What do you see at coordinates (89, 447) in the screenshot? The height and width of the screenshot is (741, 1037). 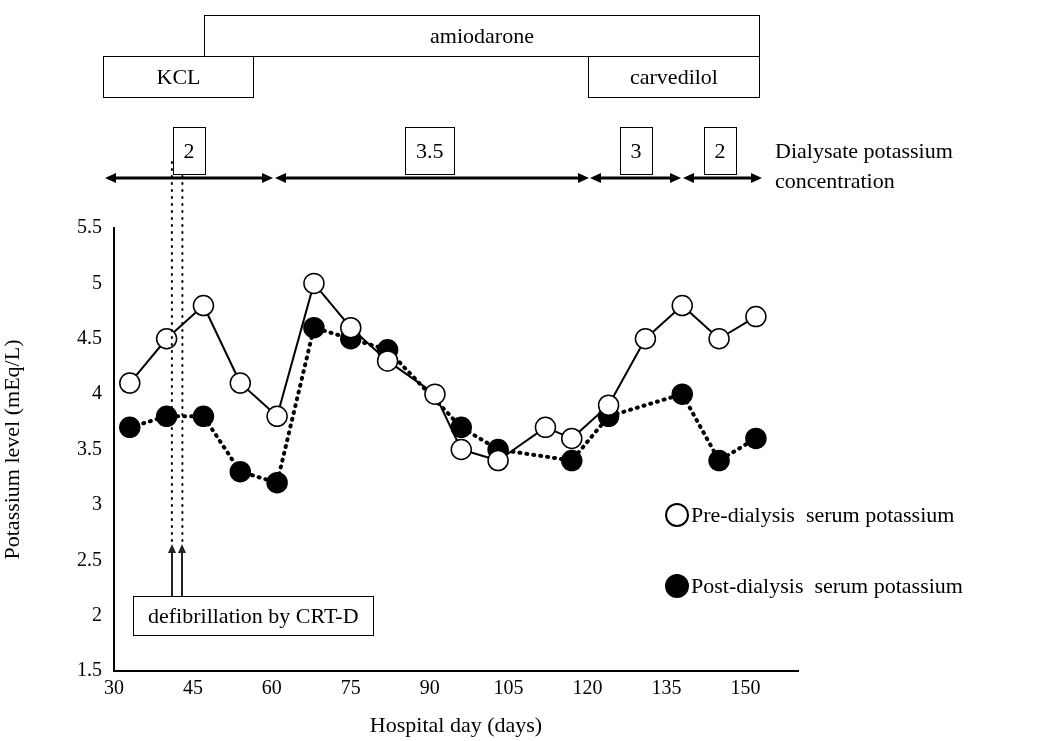 I see `y-tick-label: 3.5` at bounding box center [89, 447].